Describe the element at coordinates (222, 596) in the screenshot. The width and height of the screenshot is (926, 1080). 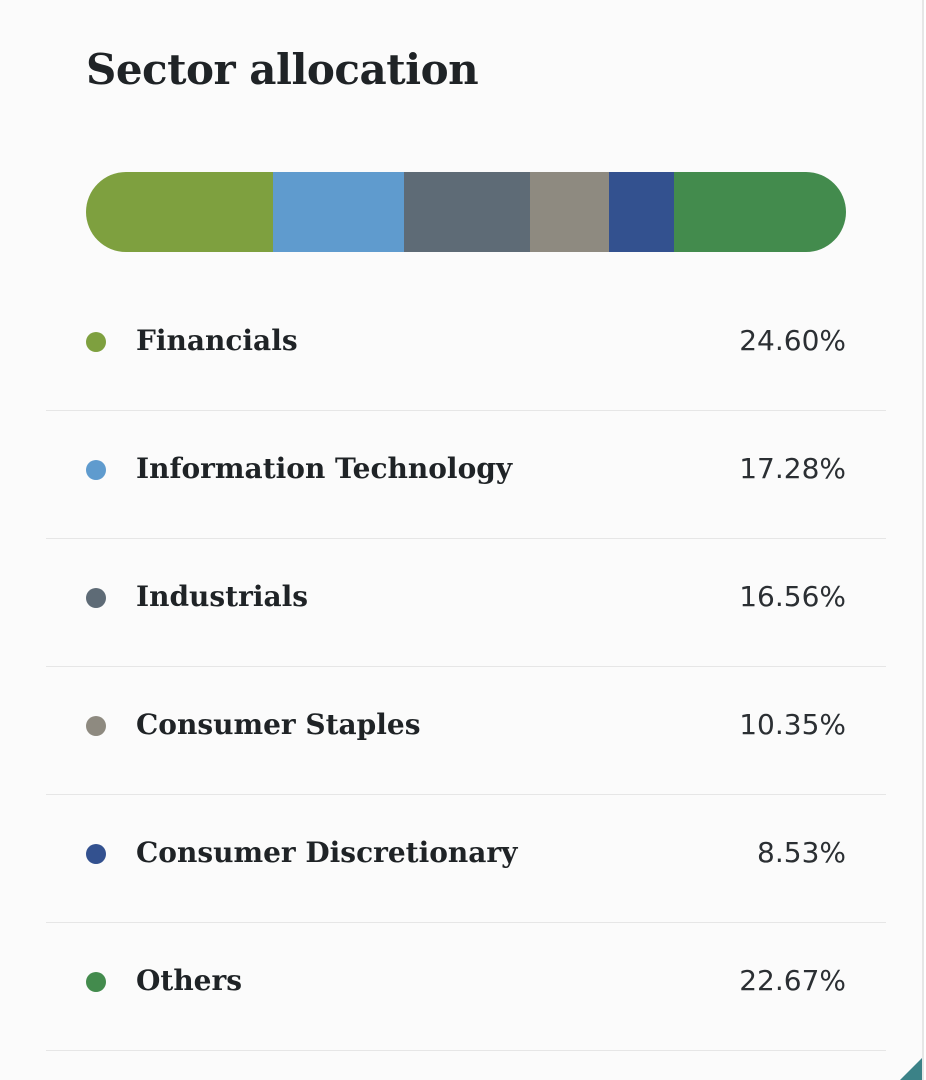
I see `legend-label-industrials: Industrials` at that location.